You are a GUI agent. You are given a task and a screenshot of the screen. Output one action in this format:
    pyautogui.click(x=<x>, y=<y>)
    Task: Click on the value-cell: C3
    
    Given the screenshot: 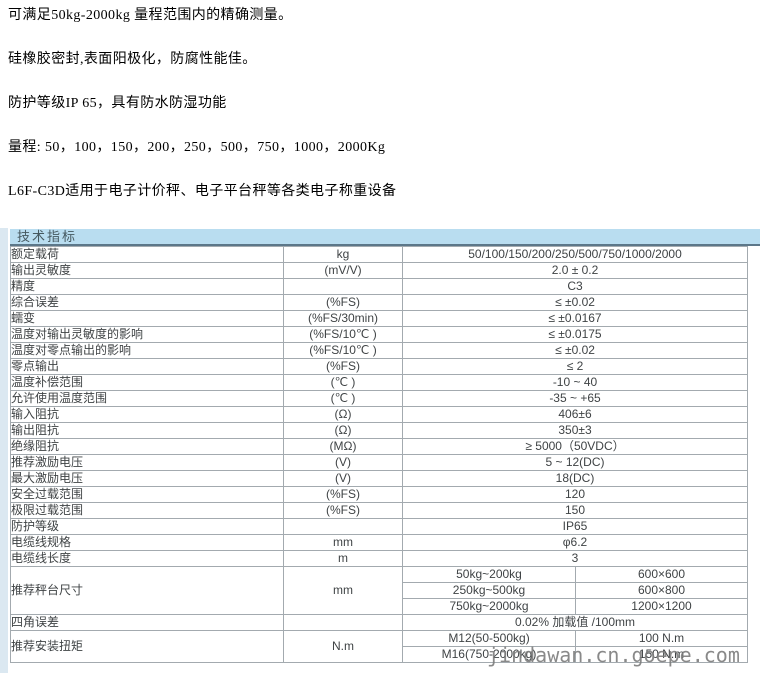 What is the action you would take?
    pyautogui.click(x=575, y=286)
    